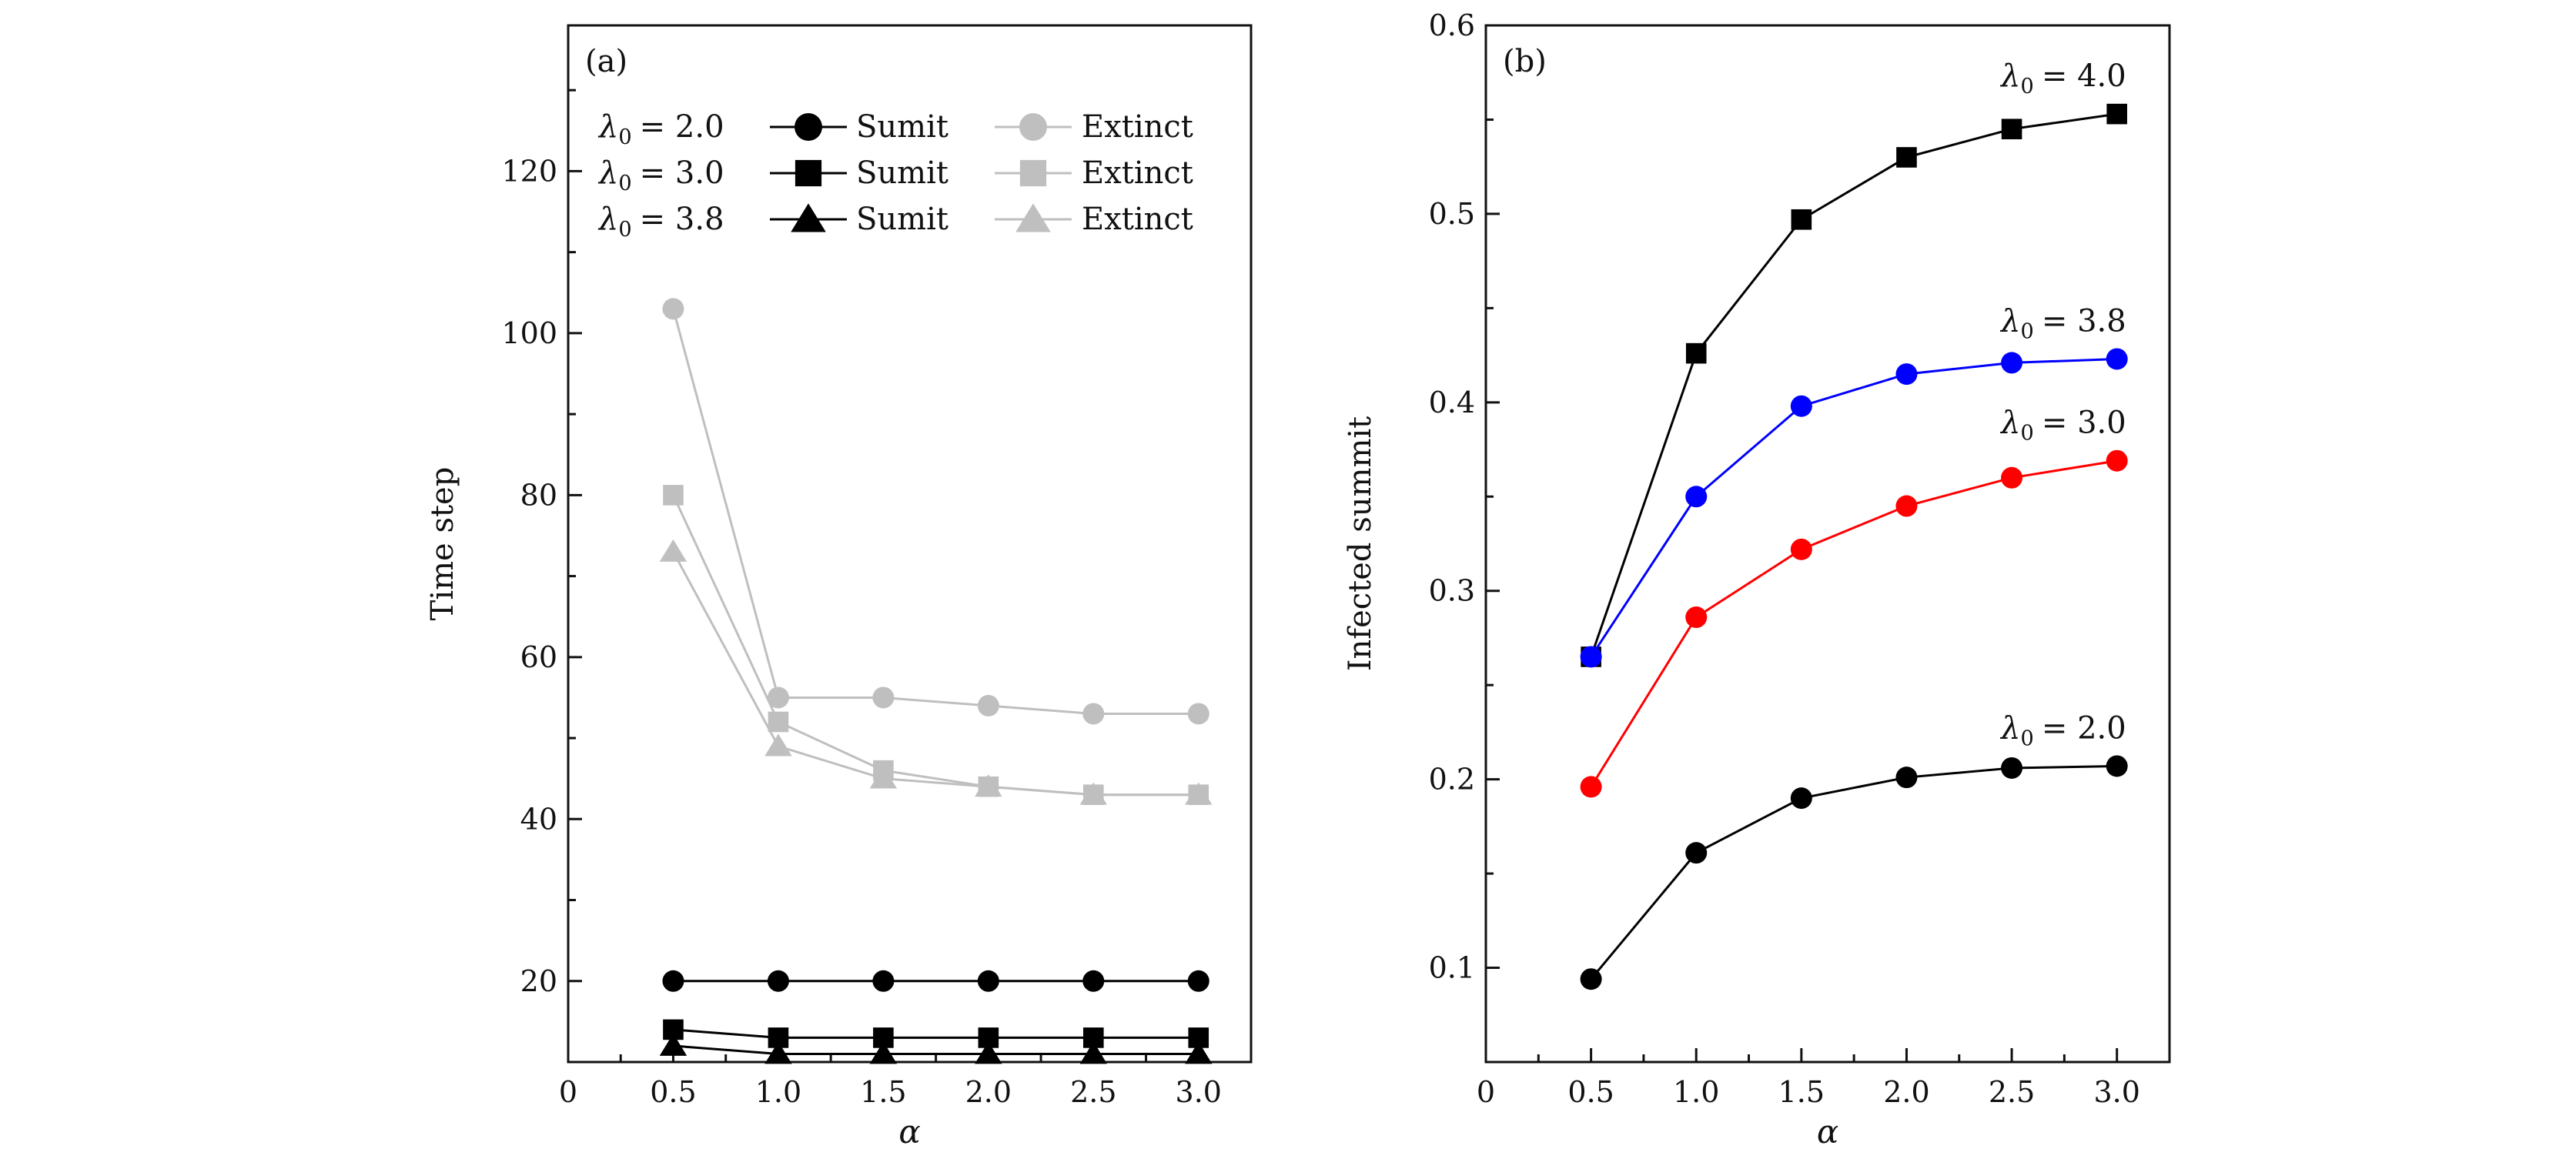 This screenshot has height=1159, width=2576. What do you see at coordinates (529, 171) in the screenshot?
I see `y-tick-label: 120` at bounding box center [529, 171].